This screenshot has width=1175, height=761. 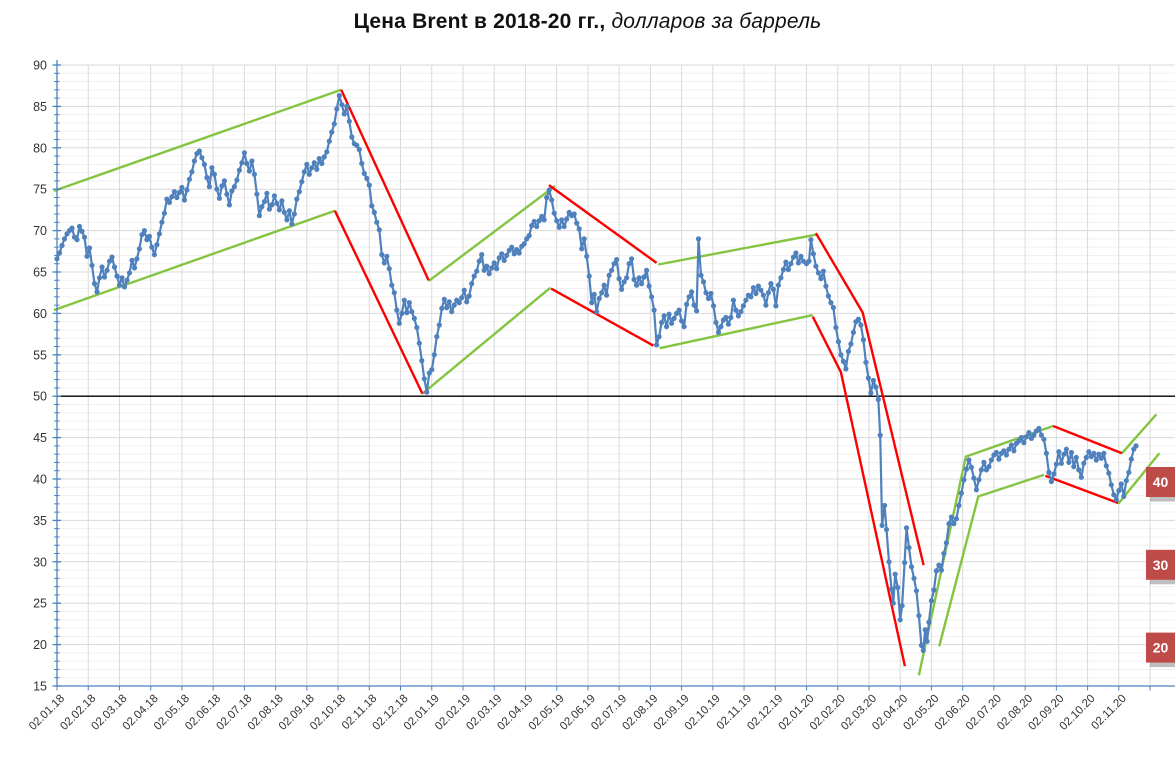 What do you see at coordinates (40, 687) in the screenshot?
I see `y-tick-label: 15` at bounding box center [40, 687].